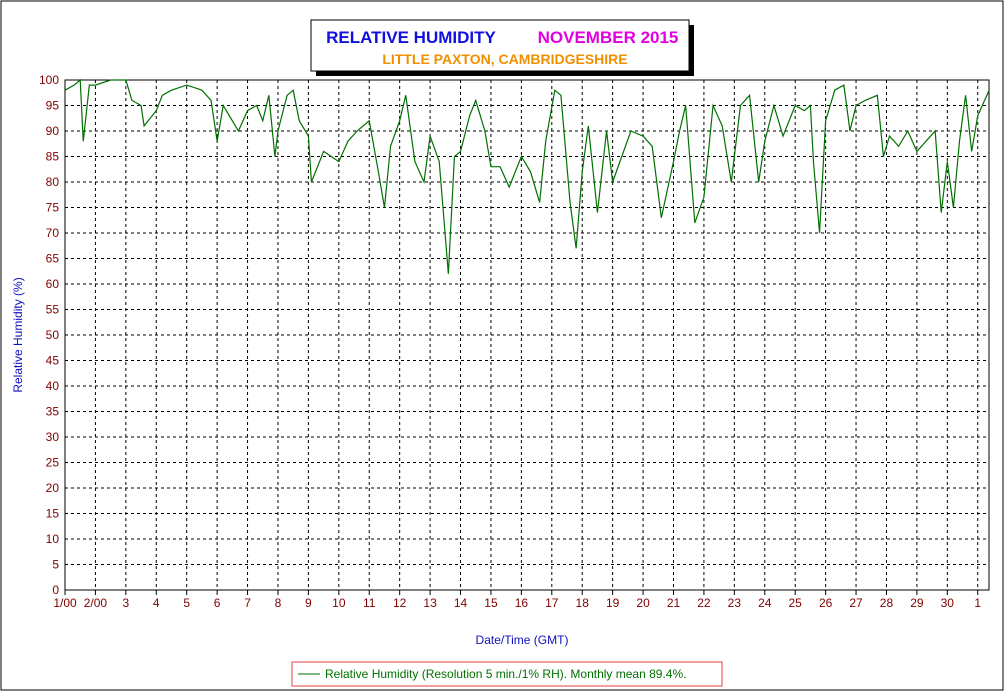  Describe the element at coordinates (522, 640) in the screenshot. I see `x-axis-label: Date/Time (GMT)` at that location.